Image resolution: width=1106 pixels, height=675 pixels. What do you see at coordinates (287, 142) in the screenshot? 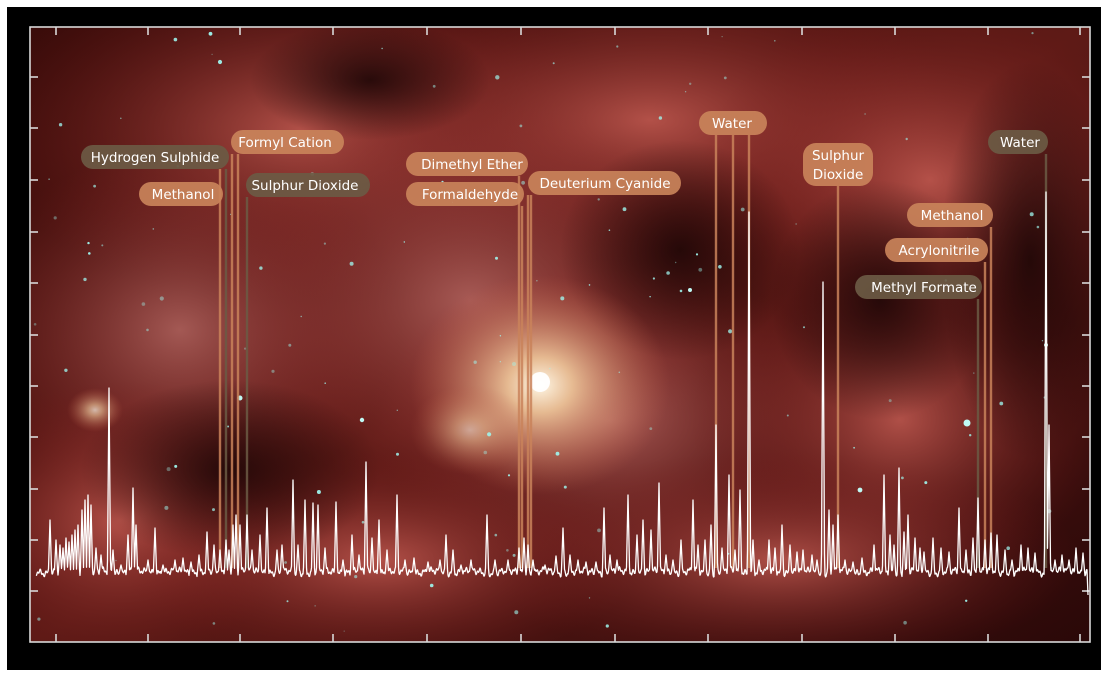
I see `label-formyl-cation: Formyl Cation` at bounding box center [287, 142].